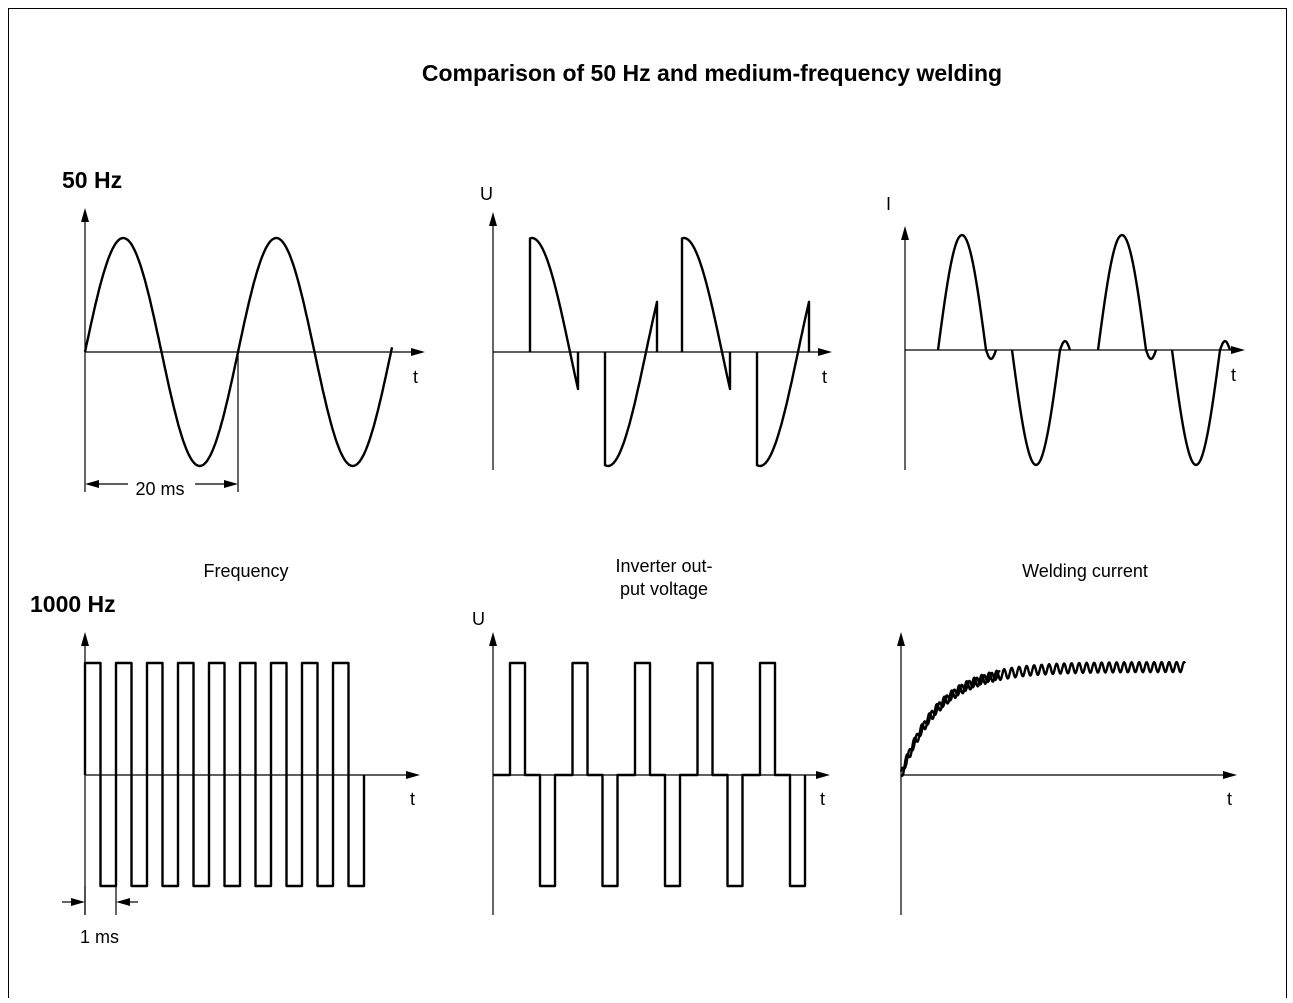 This screenshot has height=1003, width=1293. Describe the element at coordinates (159, 489) in the screenshot. I see `annotation: 20 ms` at that location.